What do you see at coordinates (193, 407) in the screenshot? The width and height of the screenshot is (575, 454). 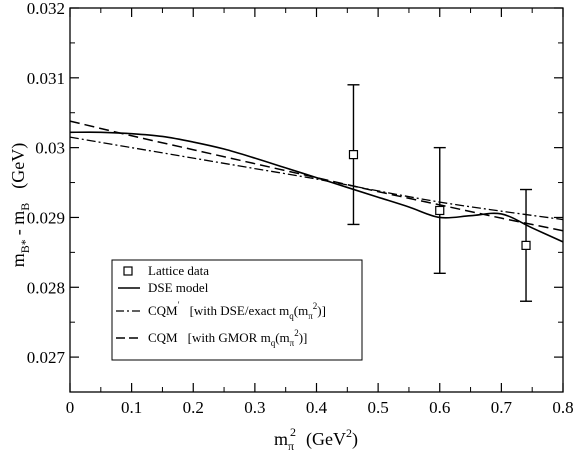 I see `x-tick-label: 0.2` at bounding box center [193, 407].